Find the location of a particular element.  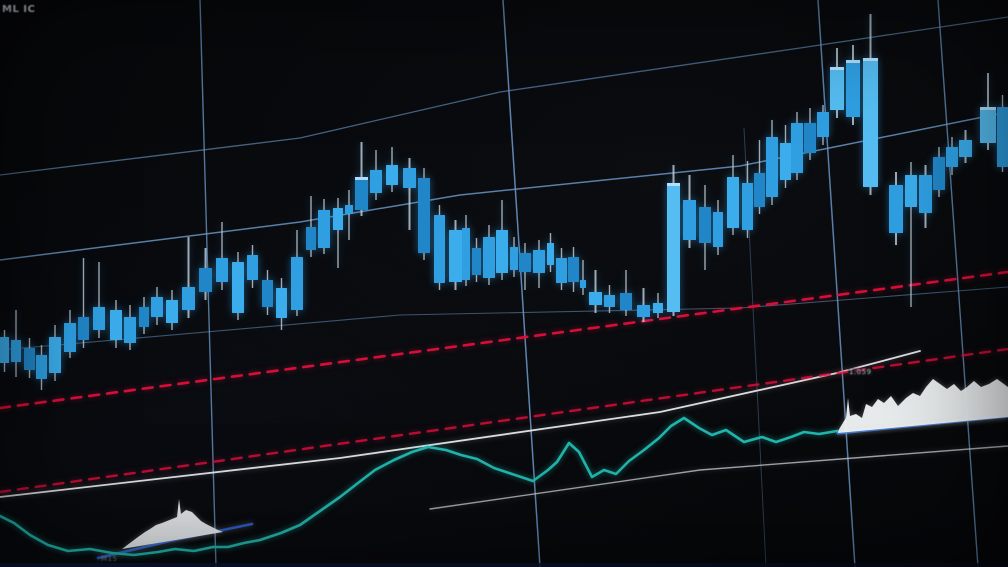

symbol-smudge-label: ML IC is located at coordinates (19, 9).